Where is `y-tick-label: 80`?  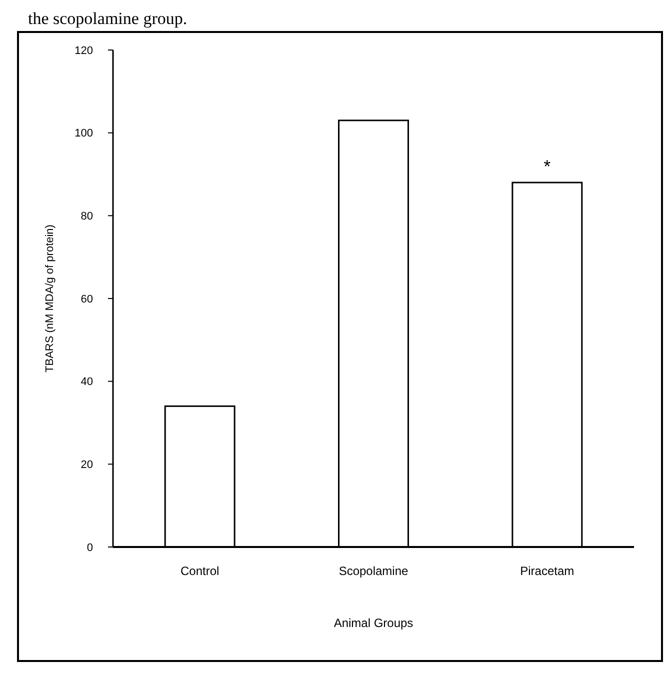 y-tick-label: 80 is located at coordinates (86, 216).